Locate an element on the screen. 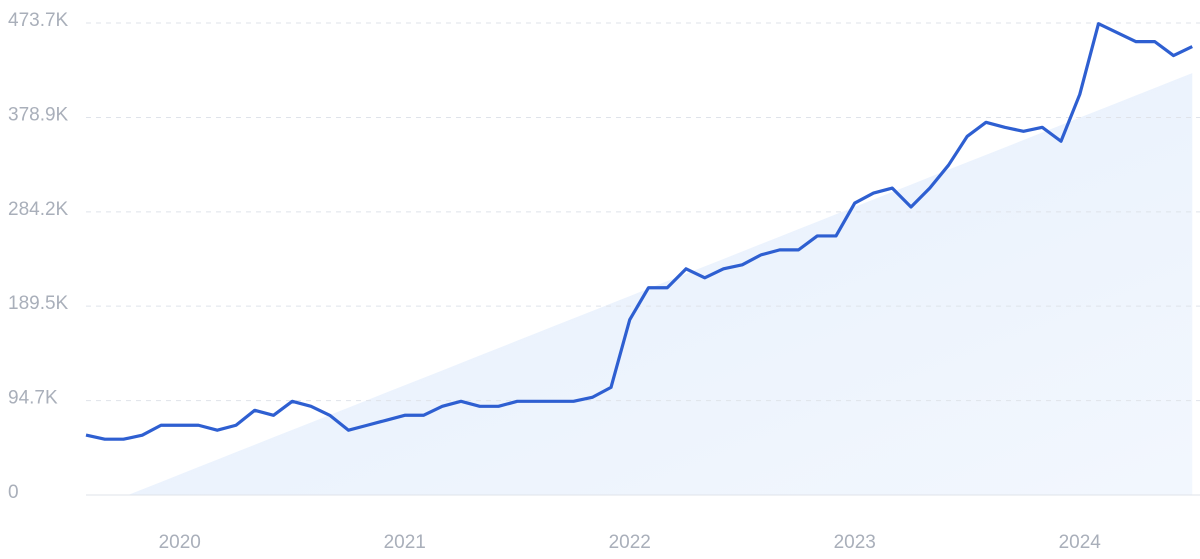 Image resolution: width=1200 pixels, height=559 pixels. y-tick-label: 378.9K is located at coordinates (38, 114).